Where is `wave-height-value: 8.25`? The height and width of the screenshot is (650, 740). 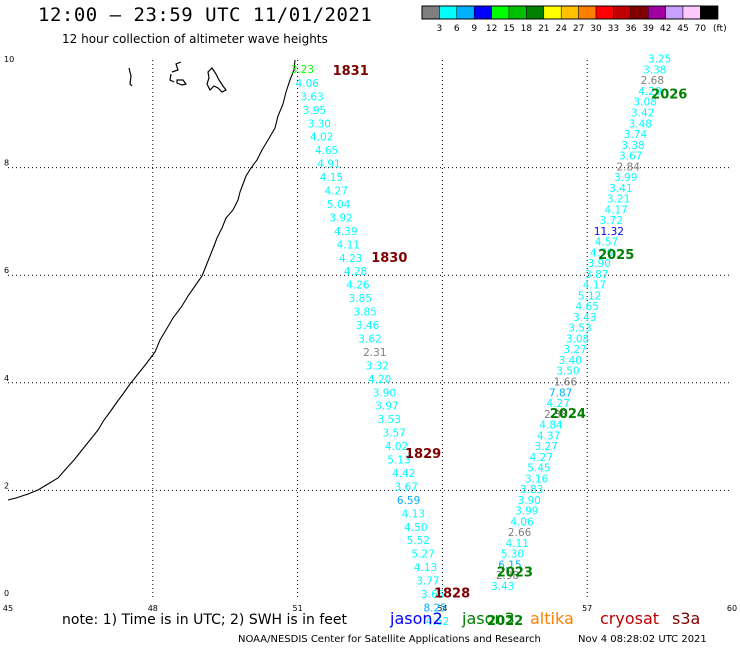 wave-height-value: 8.25 is located at coordinates (434, 608).